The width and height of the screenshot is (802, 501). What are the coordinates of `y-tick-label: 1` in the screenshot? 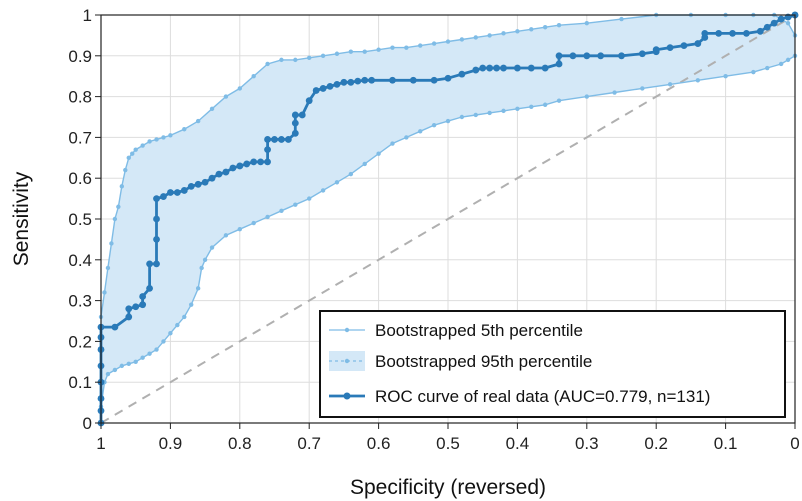 It's located at (87, 15).